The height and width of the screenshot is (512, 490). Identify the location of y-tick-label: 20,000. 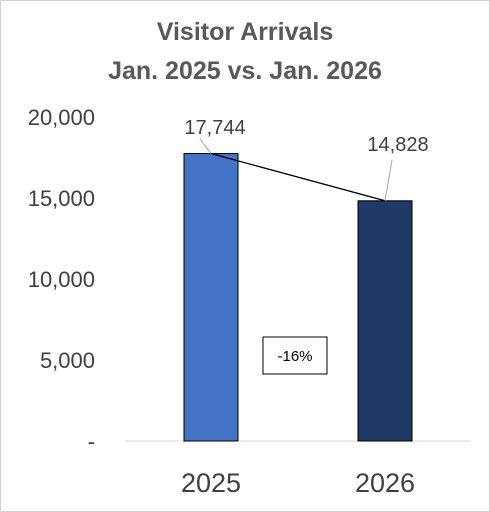
(61, 117).